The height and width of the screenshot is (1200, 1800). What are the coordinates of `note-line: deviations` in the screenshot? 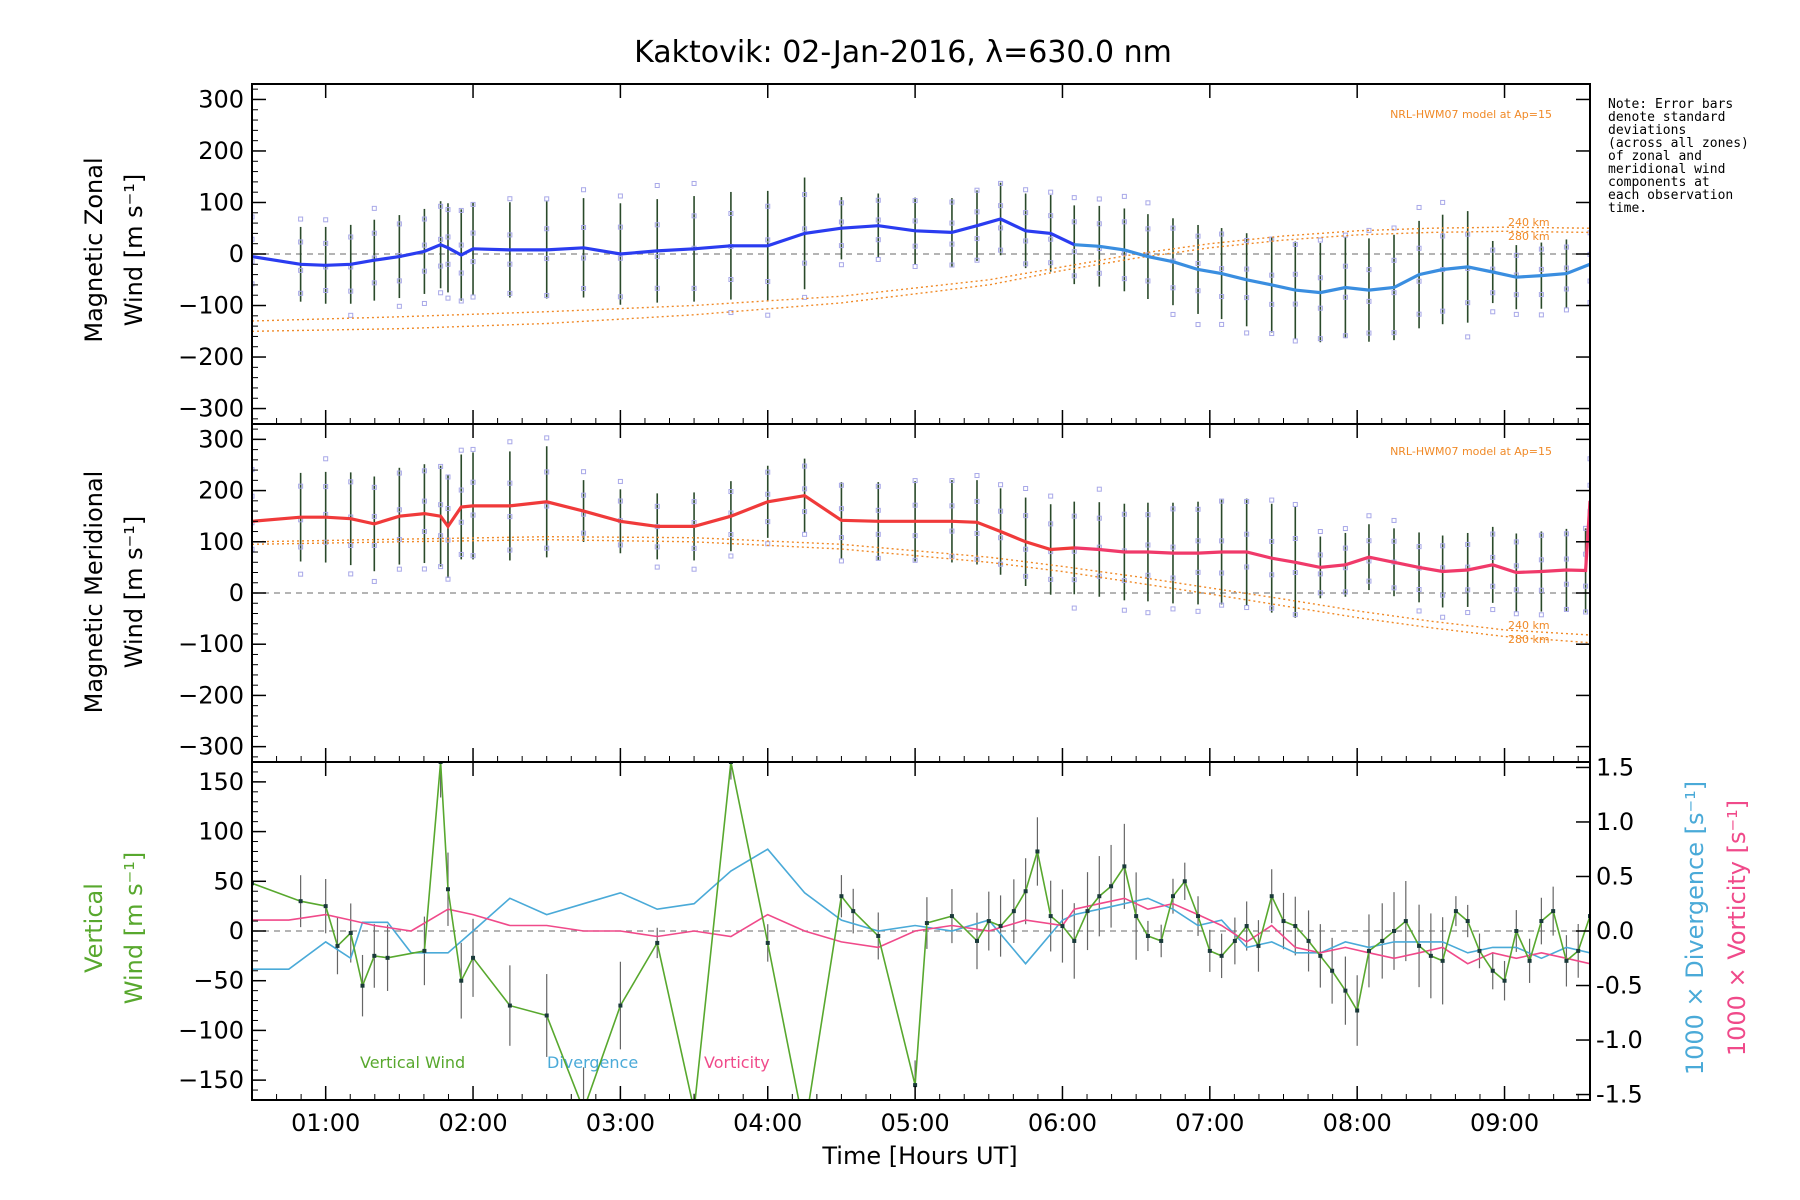 It's located at (1647, 130).